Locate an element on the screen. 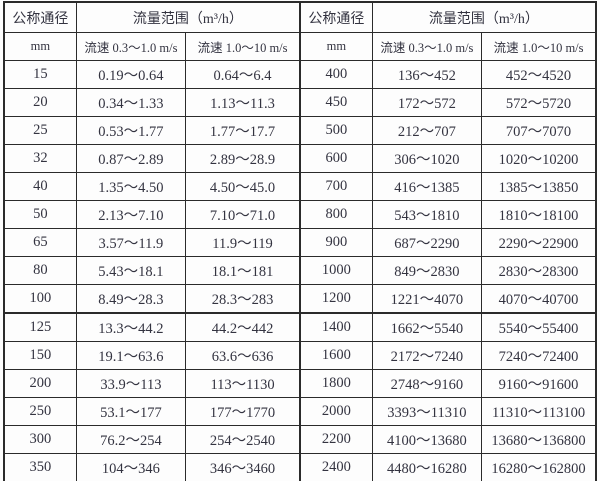  cell-dn: 50 is located at coordinates (40, 214).